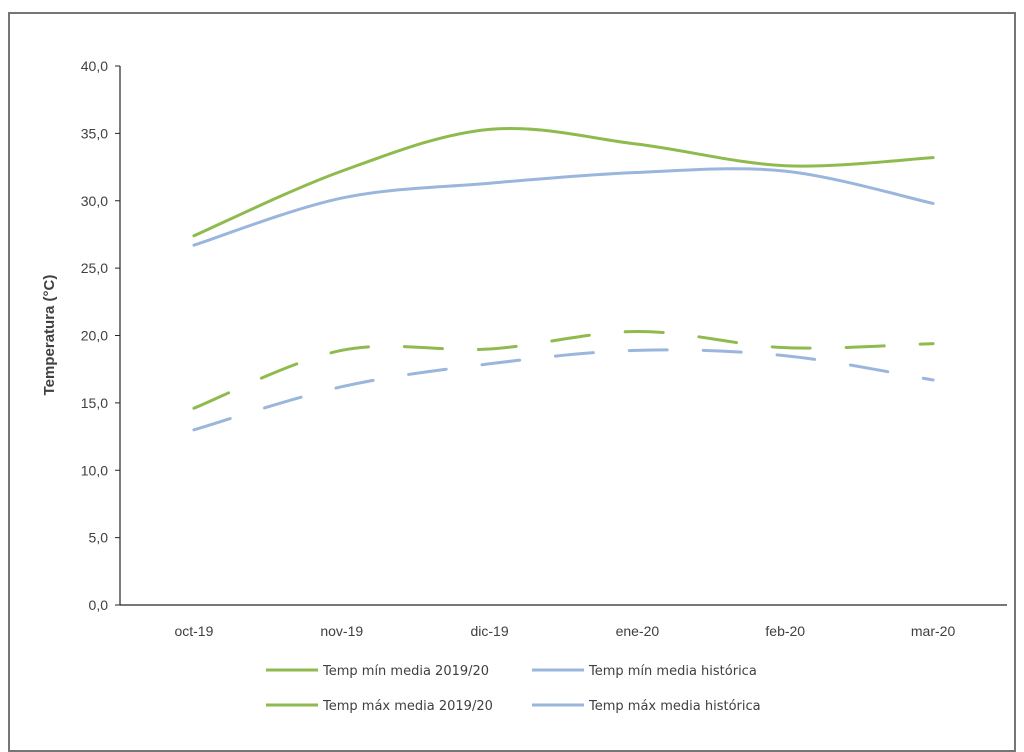 This screenshot has width=1024, height=752. Describe the element at coordinates (405, 671) in the screenshot. I see `legend-label: Temp mín media 2019/20` at that location.